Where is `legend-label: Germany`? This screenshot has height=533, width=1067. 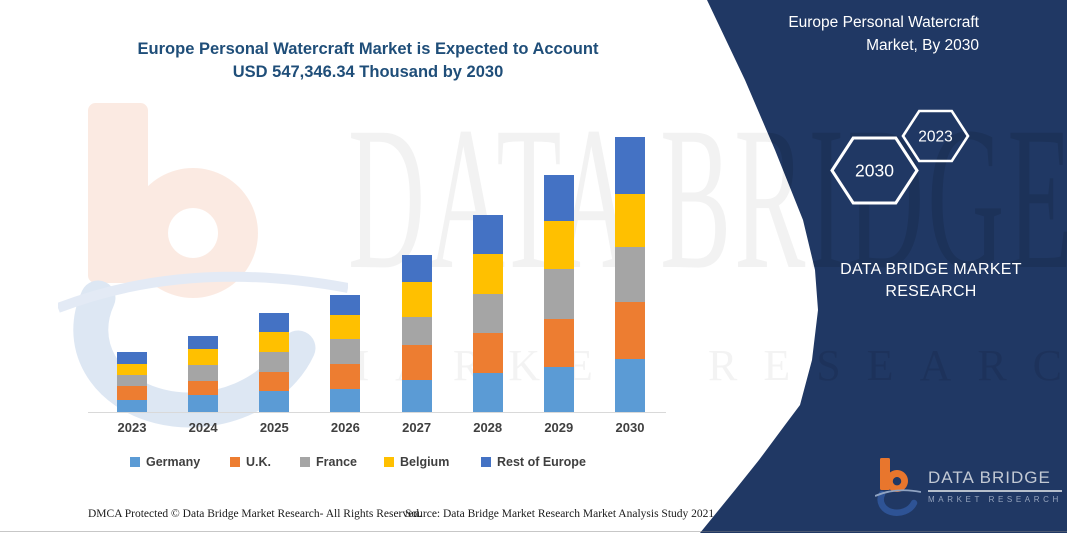
legend-label: Germany is located at coordinates (173, 462).